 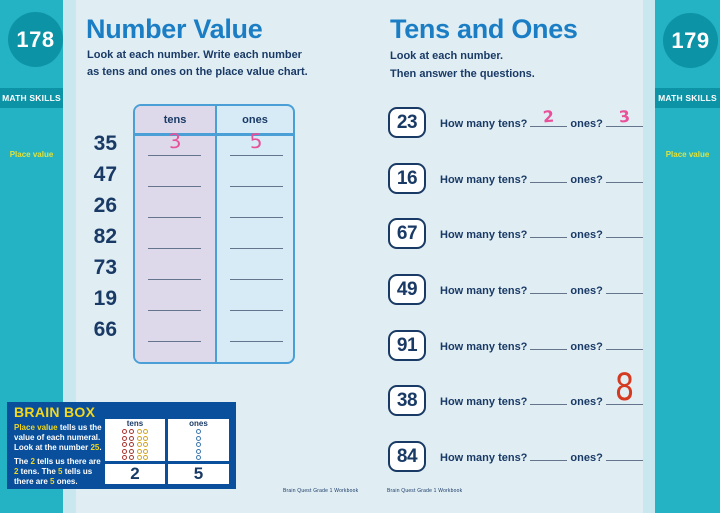 I want to click on right-math-skills-band: MATH SKILLS, so click(x=687, y=98).